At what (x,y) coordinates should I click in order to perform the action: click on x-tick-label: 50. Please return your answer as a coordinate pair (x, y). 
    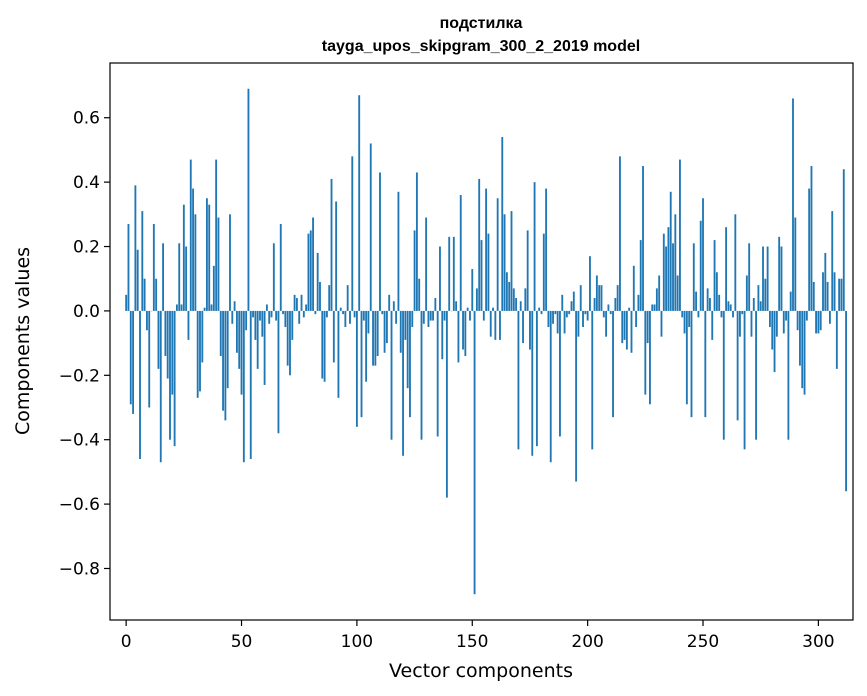
    Looking at the image, I should click on (242, 642).